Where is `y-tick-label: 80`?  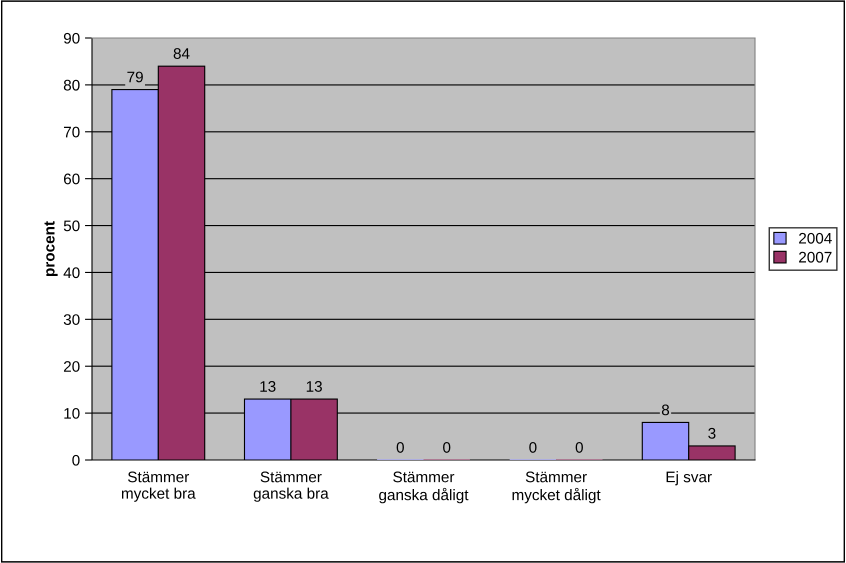 y-tick-label: 80 is located at coordinates (72, 85).